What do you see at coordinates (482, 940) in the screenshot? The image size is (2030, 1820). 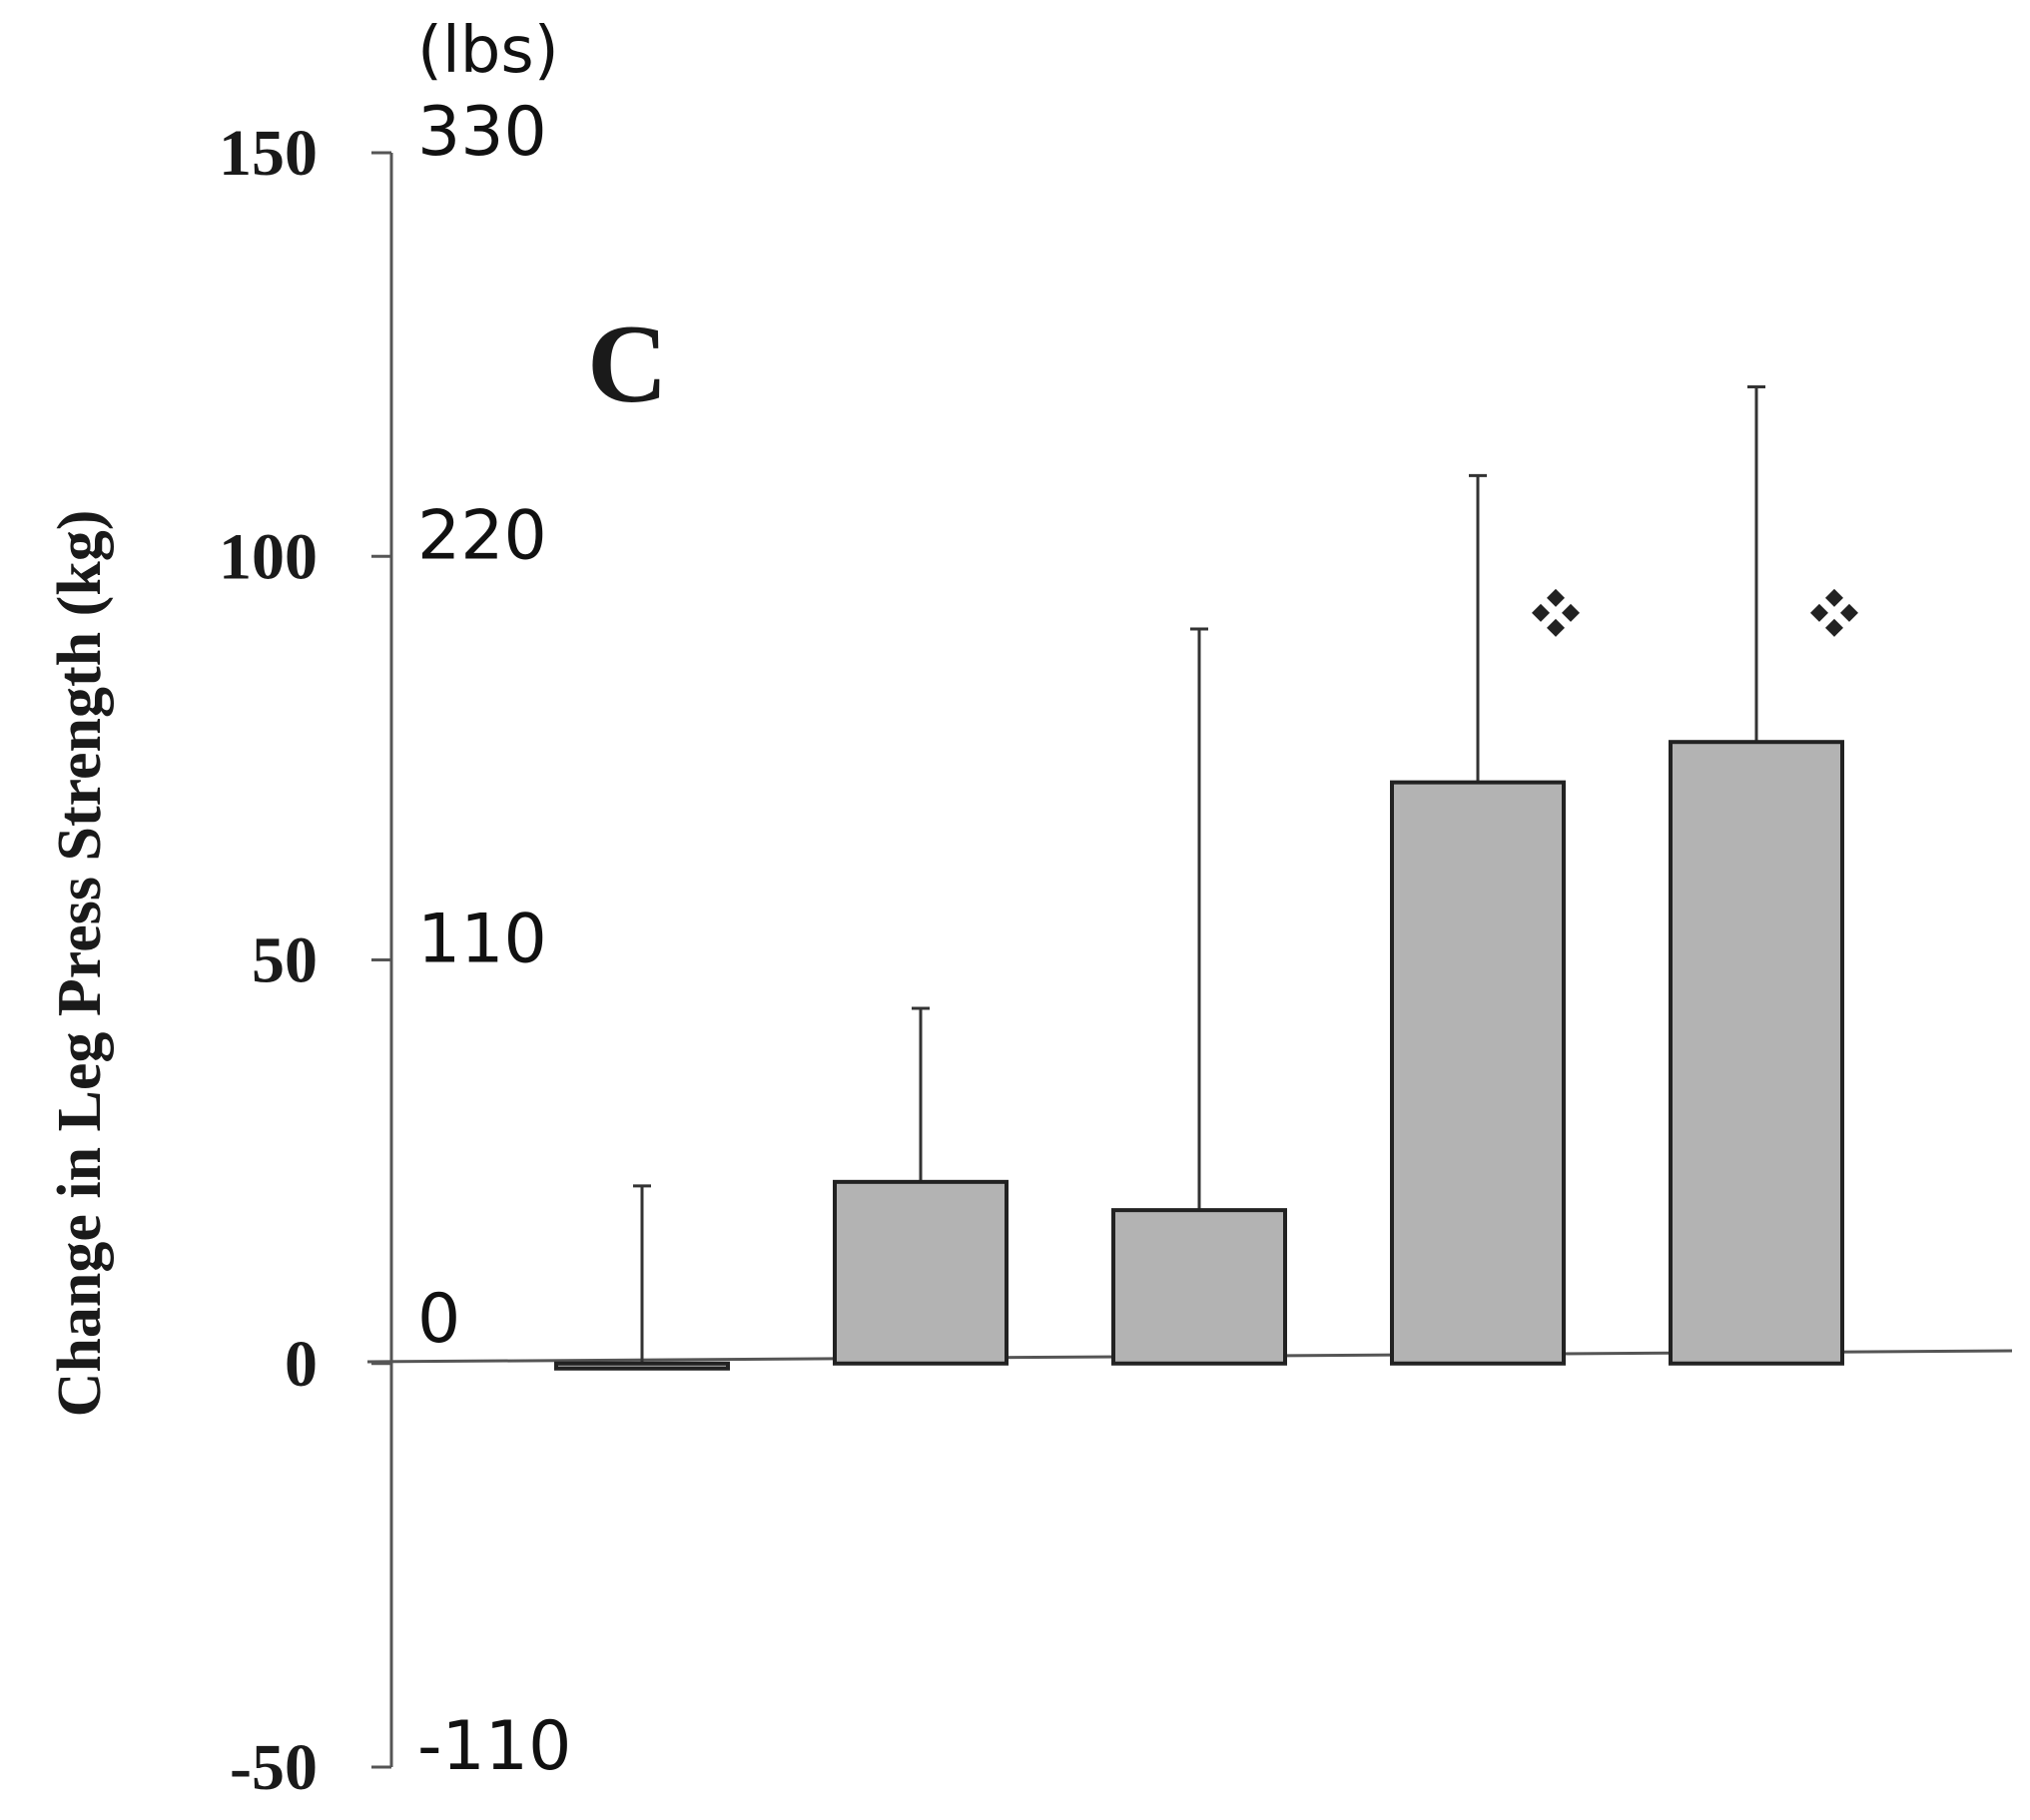 I see `lbs-tick-label: 110` at bounding box center [482, 940].